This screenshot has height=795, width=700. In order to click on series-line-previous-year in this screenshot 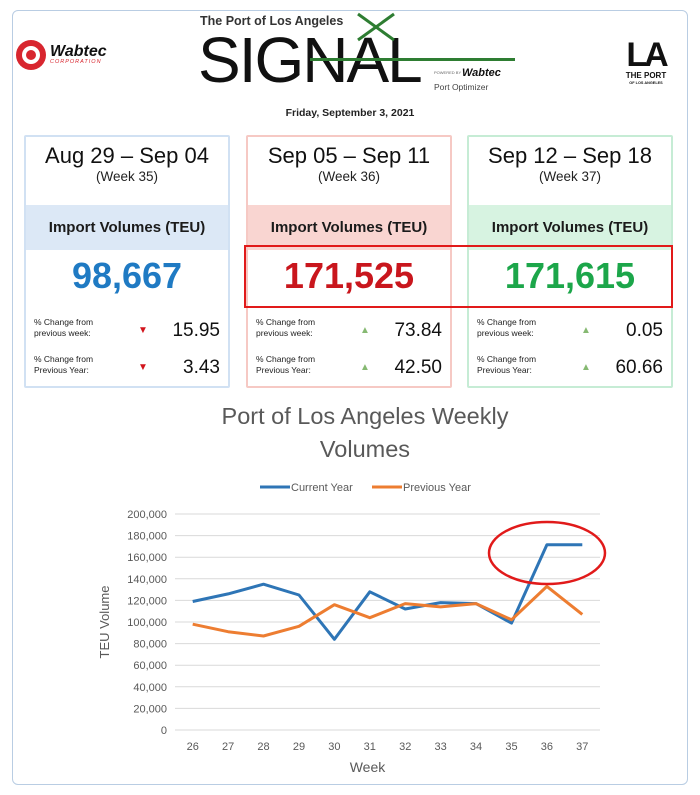, I will do `click(388, 611)`.